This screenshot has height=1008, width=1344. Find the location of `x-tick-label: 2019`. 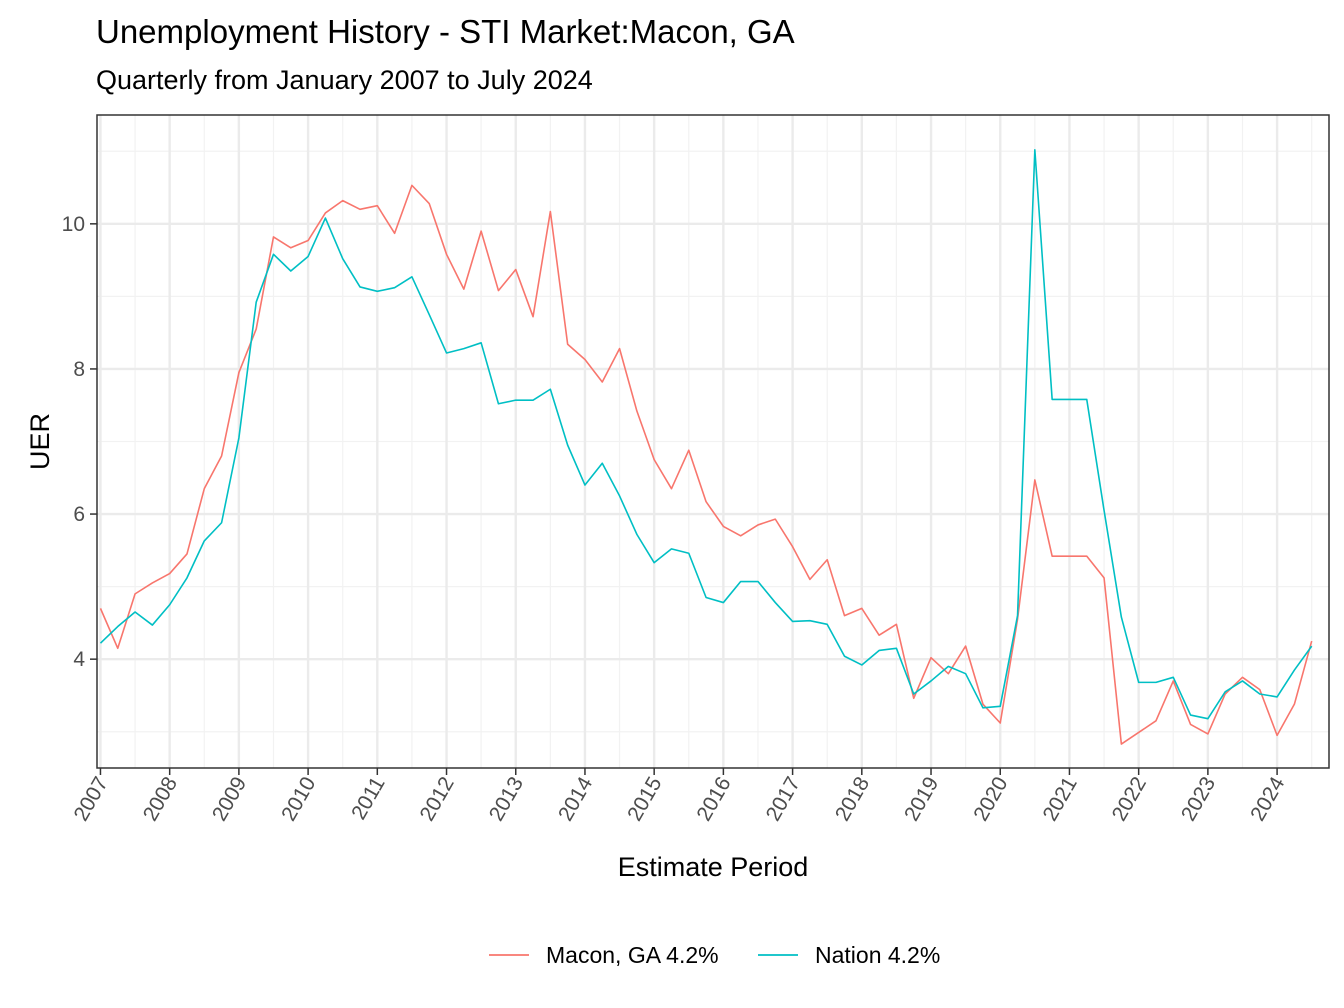

x-tick-label: 2019 is located at coordinates (921, 799).